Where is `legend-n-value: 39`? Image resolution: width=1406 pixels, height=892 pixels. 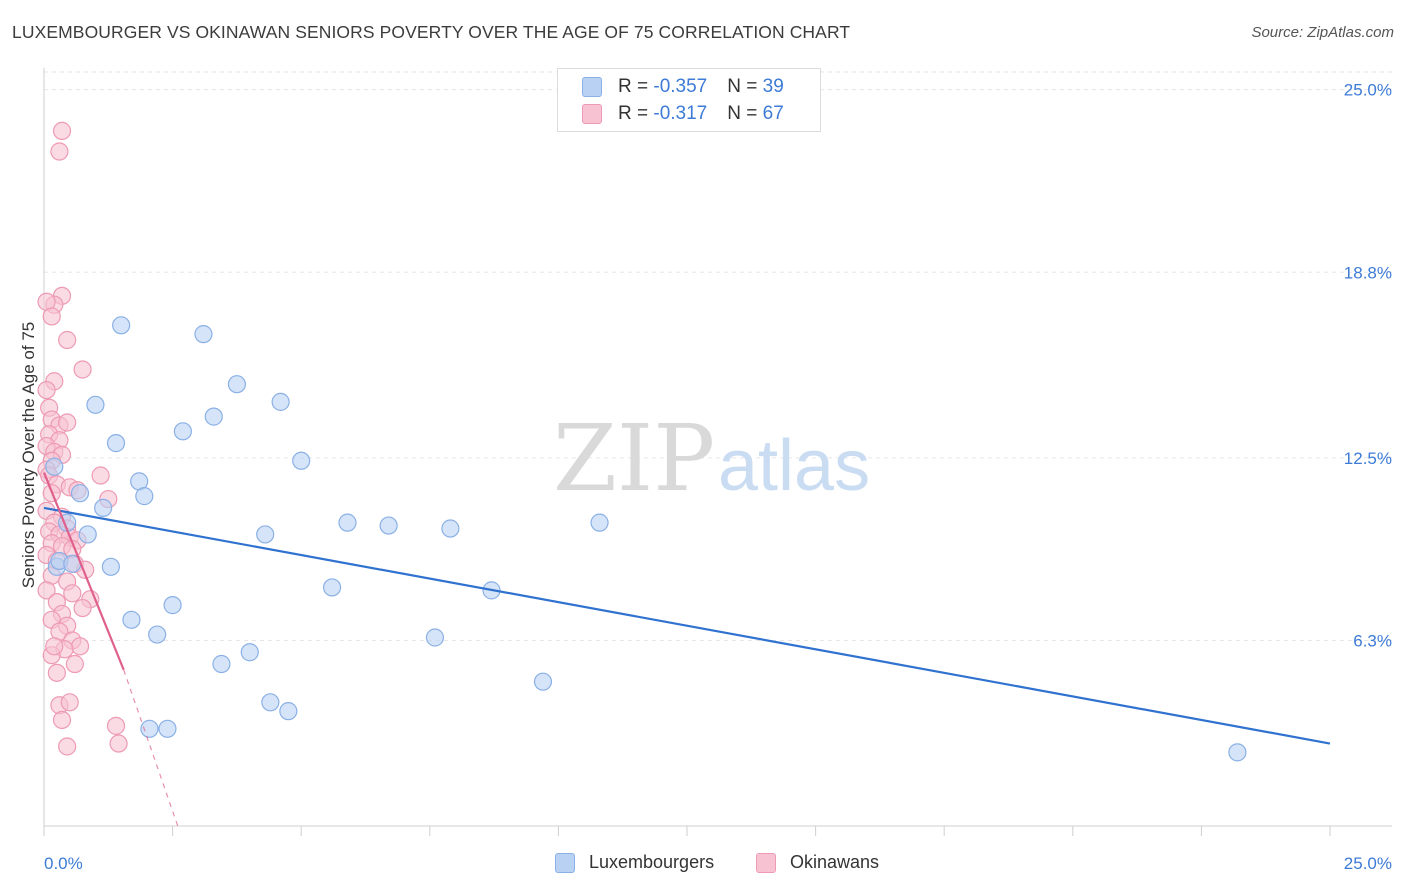
legend-n-value: 39 is located at coordinates (773, 86).